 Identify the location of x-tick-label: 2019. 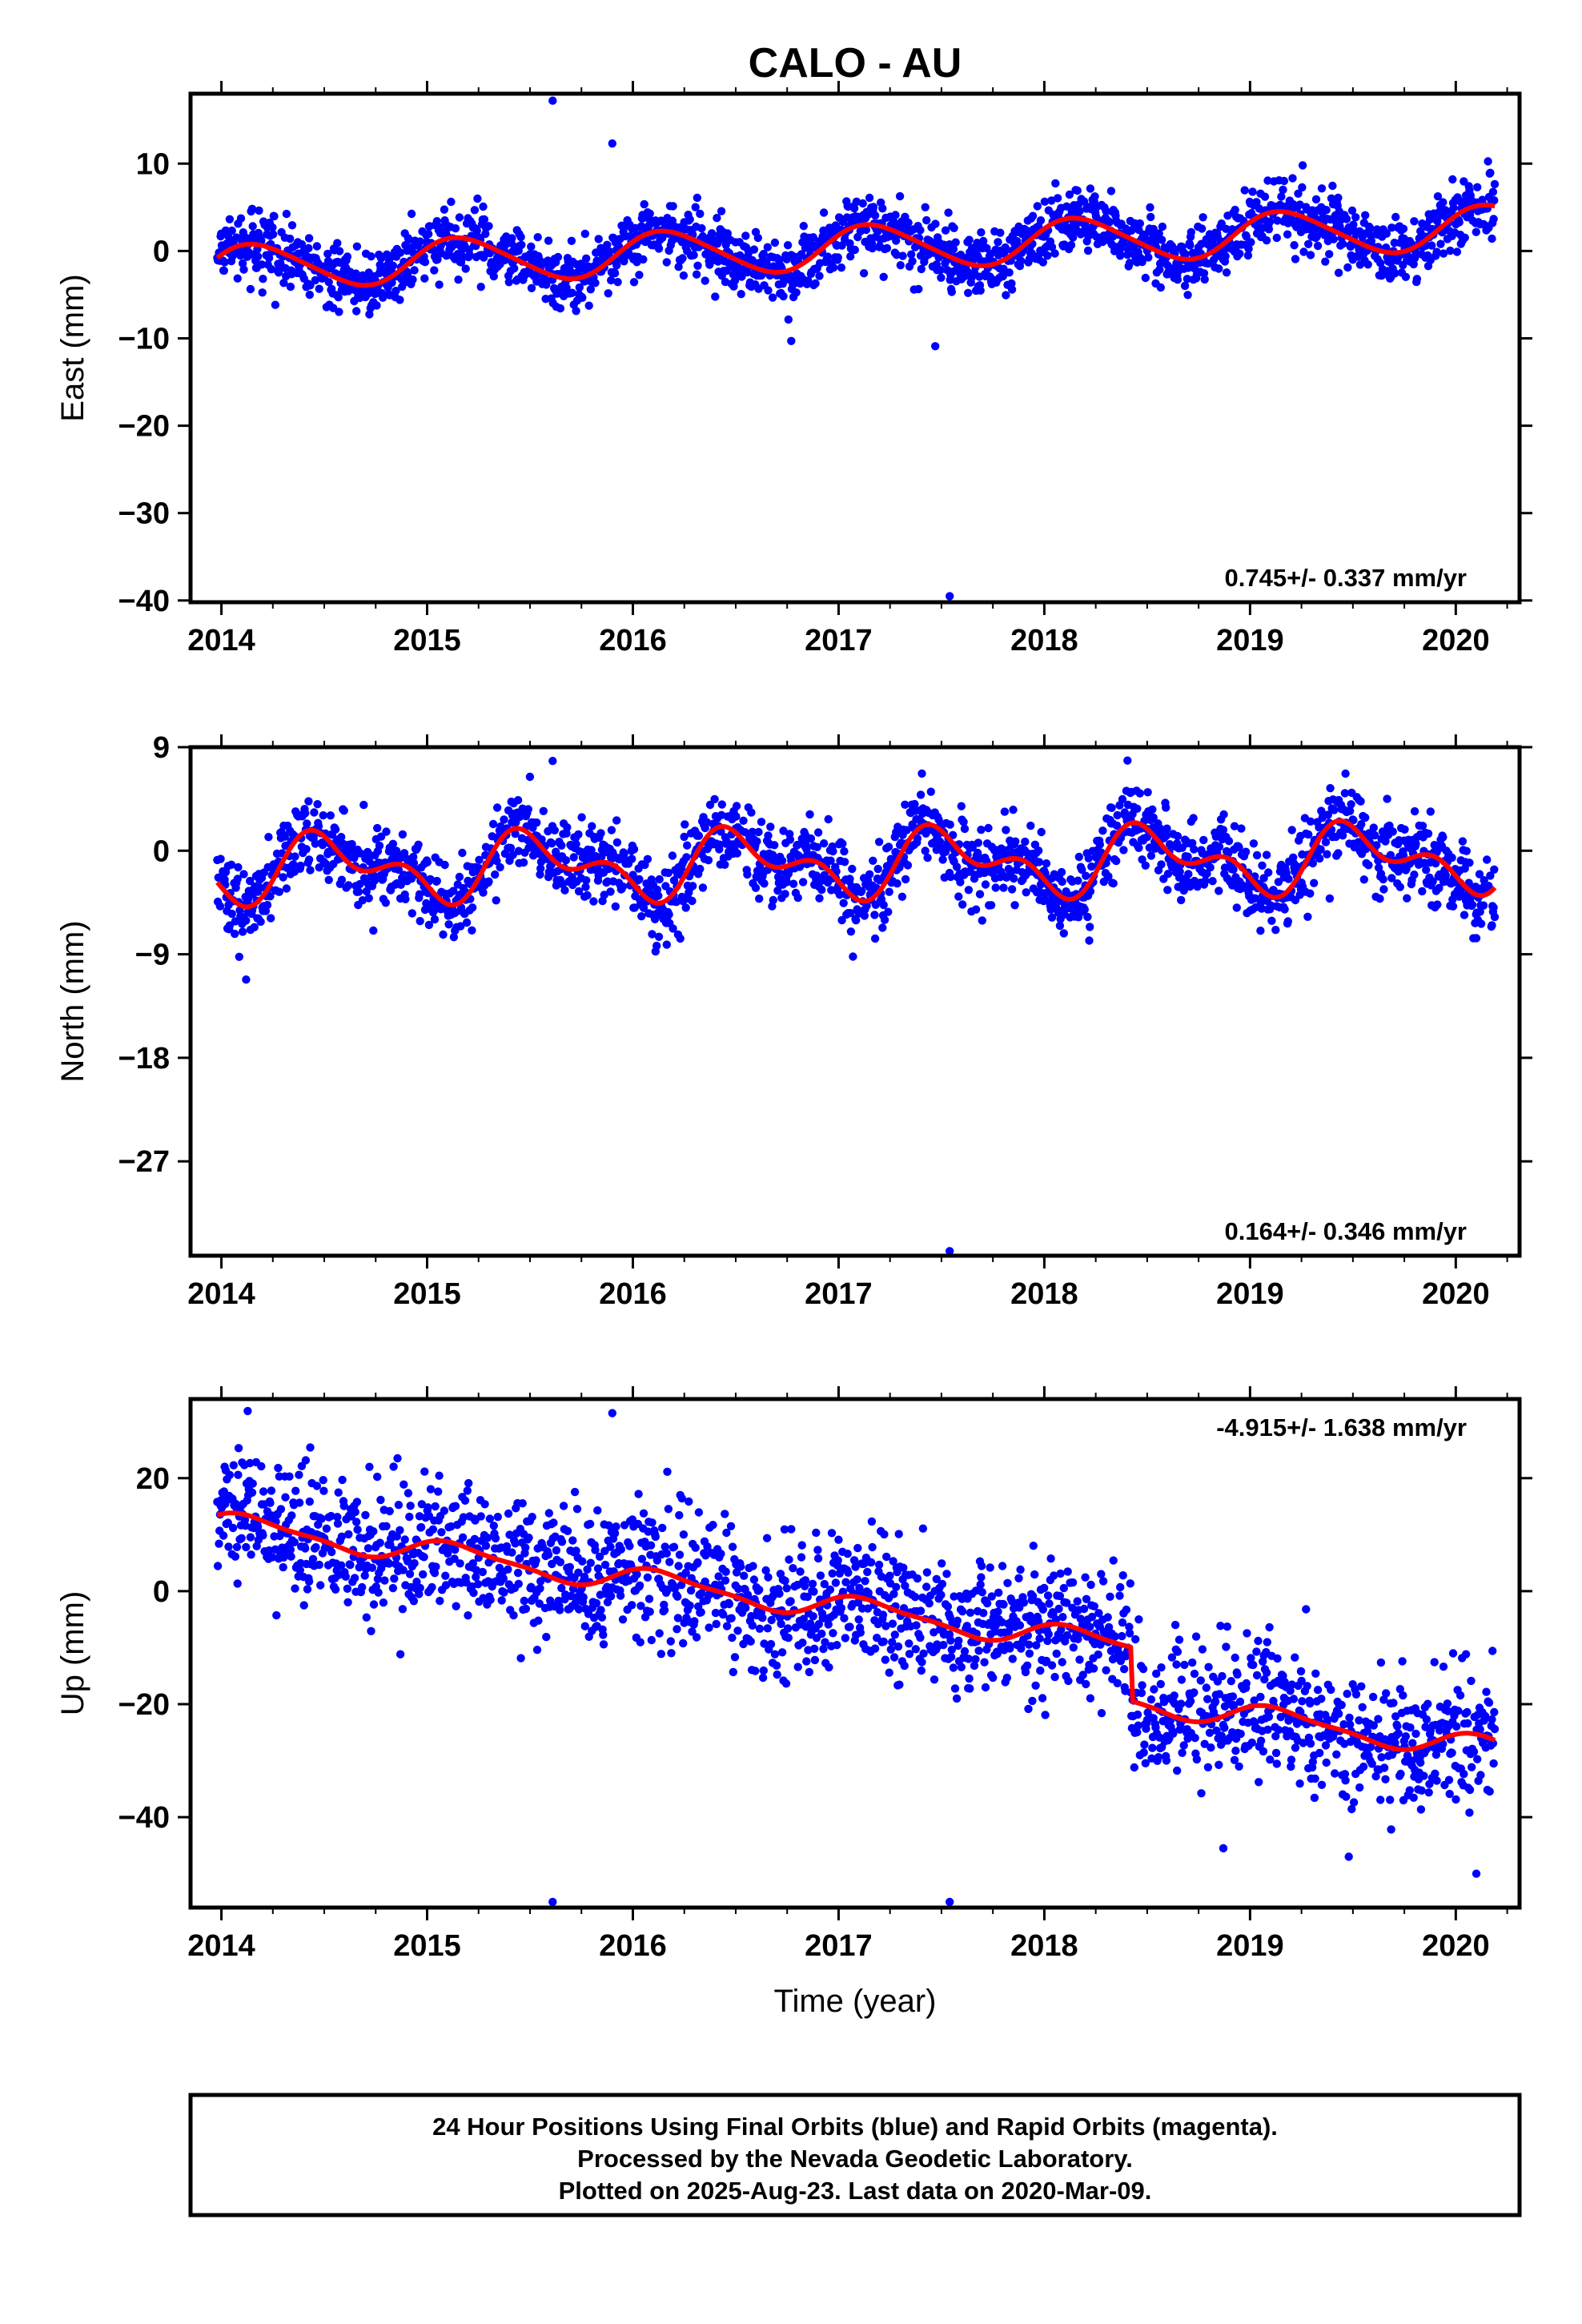
(1250, 1294).